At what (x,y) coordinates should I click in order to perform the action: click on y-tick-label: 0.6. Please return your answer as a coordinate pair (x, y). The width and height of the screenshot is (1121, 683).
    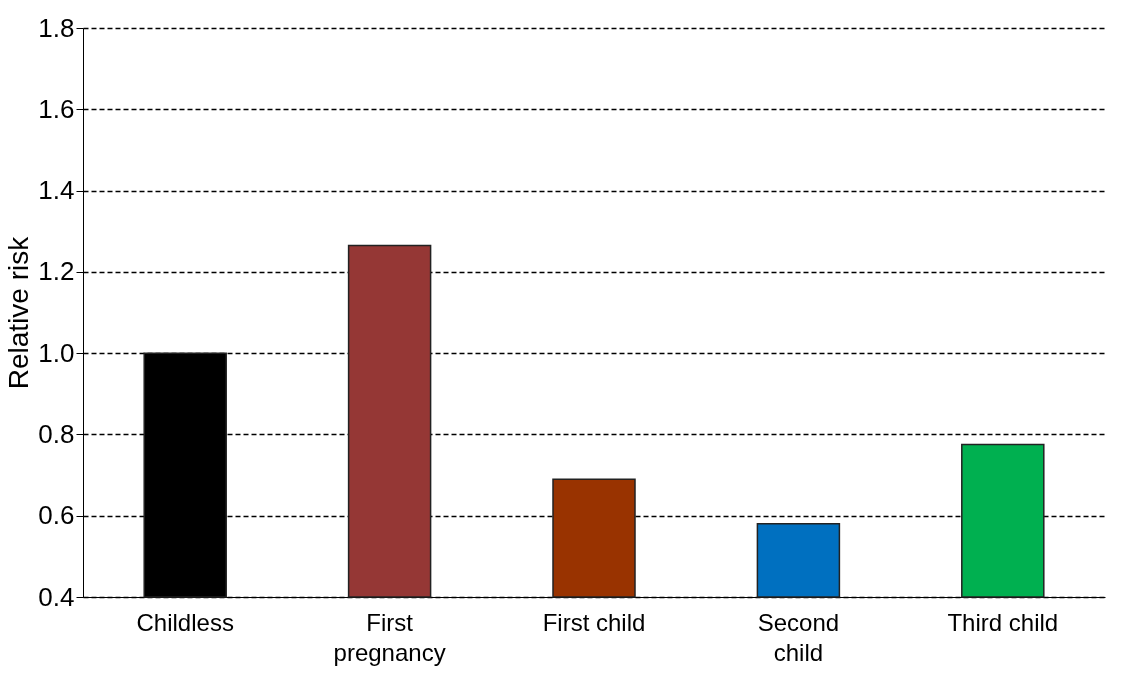
    Looking at the image, I should click on (56, 515).